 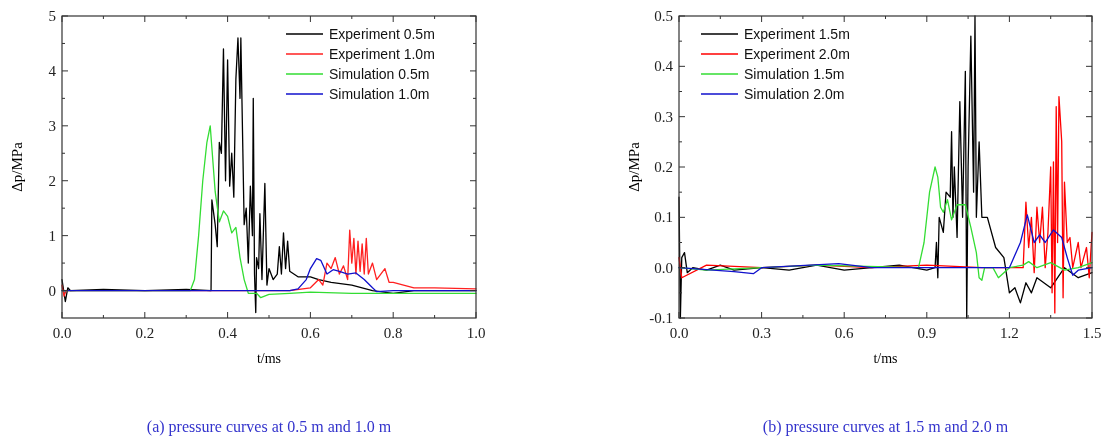 What do you see at coordinates (52, 70) in the screenshot?
I see `y-tick-label: 4` at bounding box center [52, 70].